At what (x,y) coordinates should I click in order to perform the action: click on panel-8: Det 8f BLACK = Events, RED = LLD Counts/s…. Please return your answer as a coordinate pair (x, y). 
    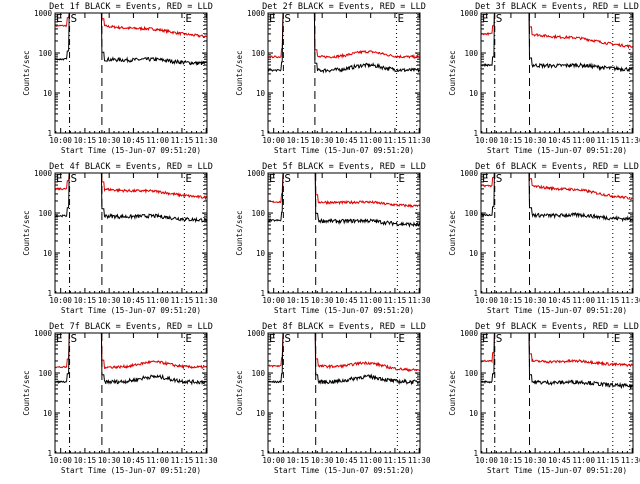
    Looking at the image, I should click on (333, 398).